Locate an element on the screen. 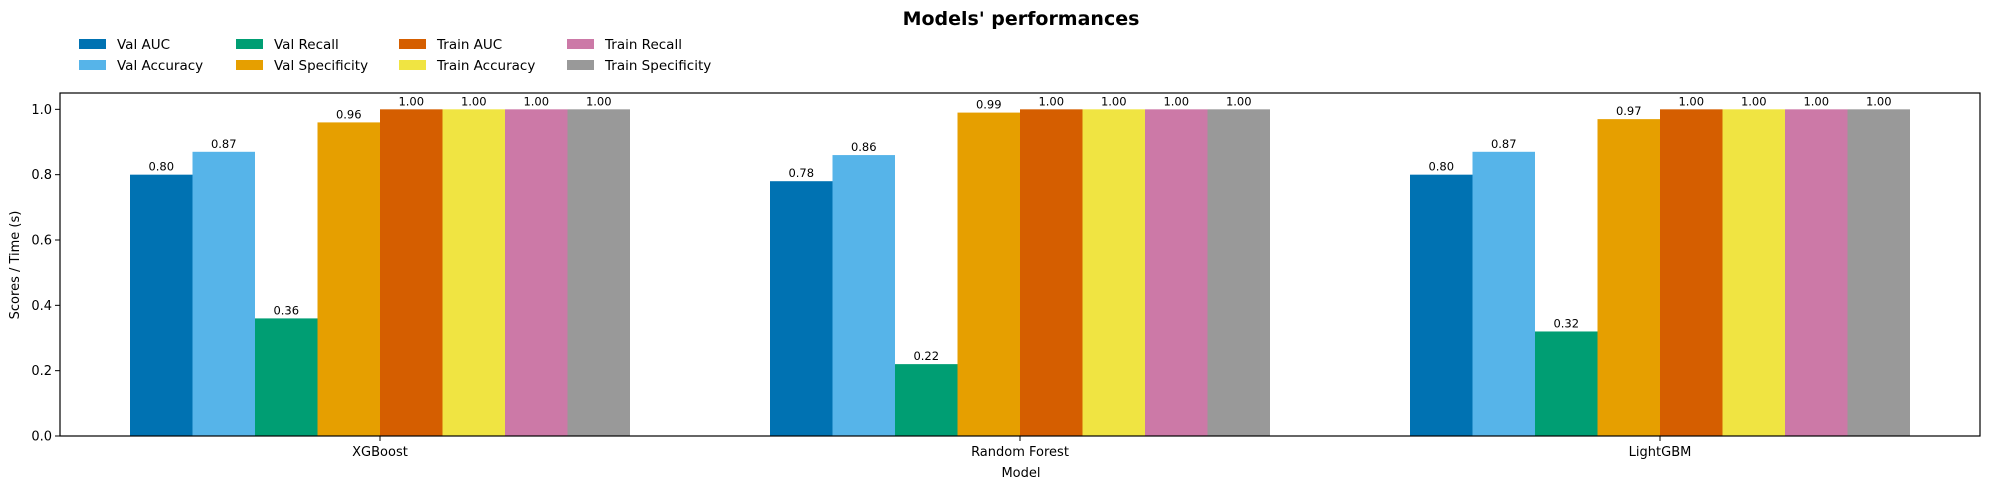 The image size is (1989, 489). y-tick-label: 0.0 is located at coordinates (41, 437).